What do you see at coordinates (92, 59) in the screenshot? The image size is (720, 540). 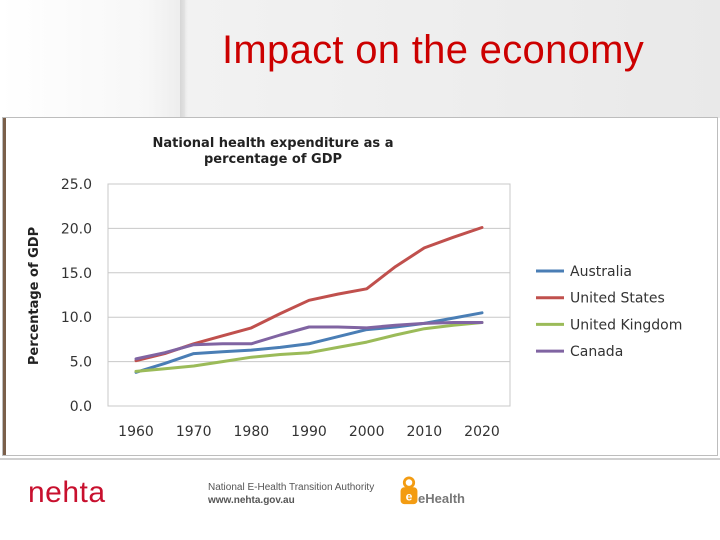 I see `slide-header-left-panel` at bounding box center [92, 59].